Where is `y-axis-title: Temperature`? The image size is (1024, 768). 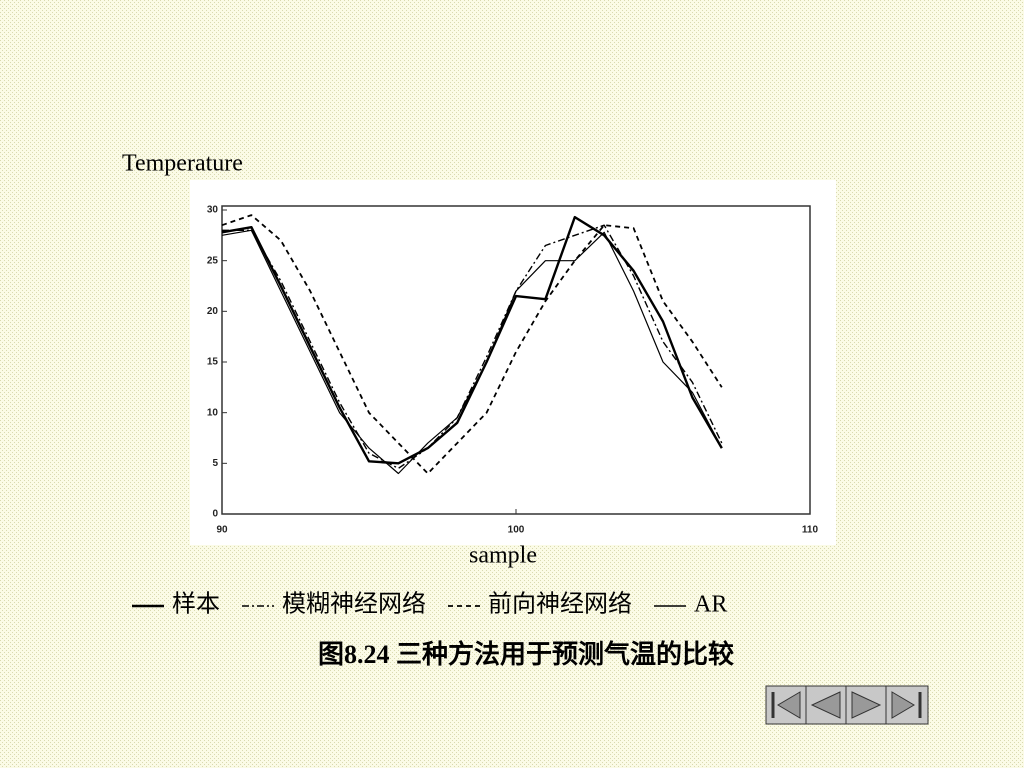 y-axis-title: Temperature is located at coordinates (182, 164).